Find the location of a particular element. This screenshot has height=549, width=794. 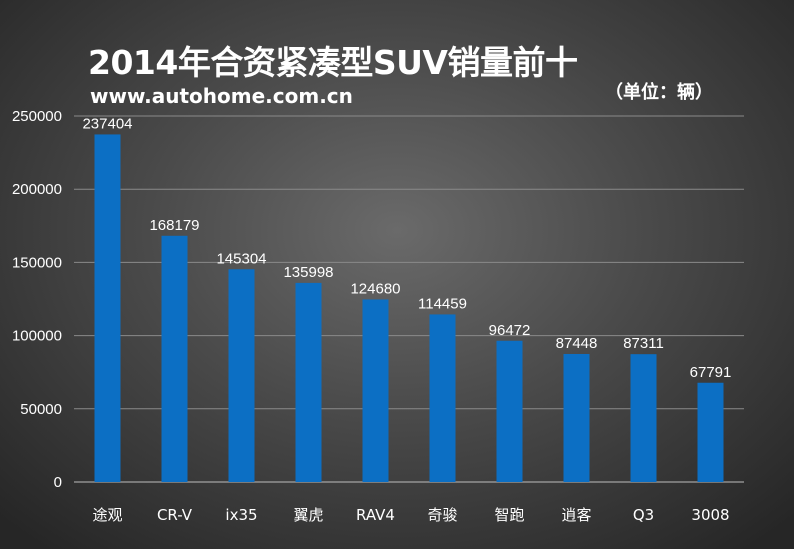

x-tick-label: 途观 is located at coordinates (107, 515).